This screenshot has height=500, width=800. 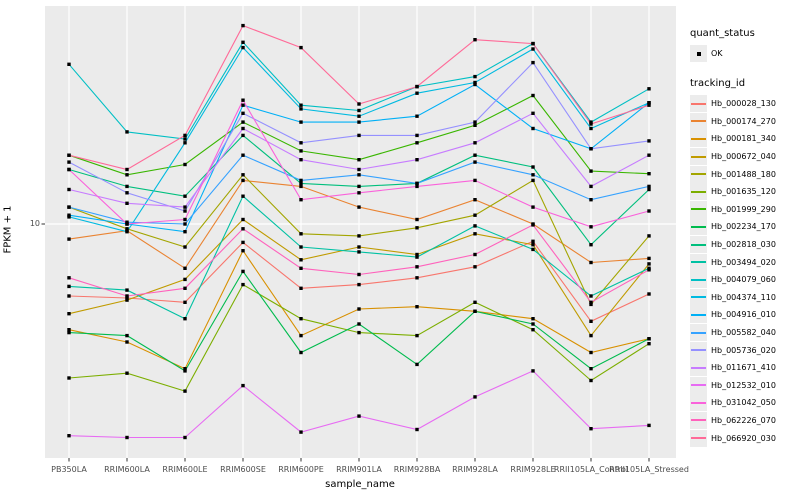 I want to click on legend-item-quant-ok: OK, so click(x=744, y=53).